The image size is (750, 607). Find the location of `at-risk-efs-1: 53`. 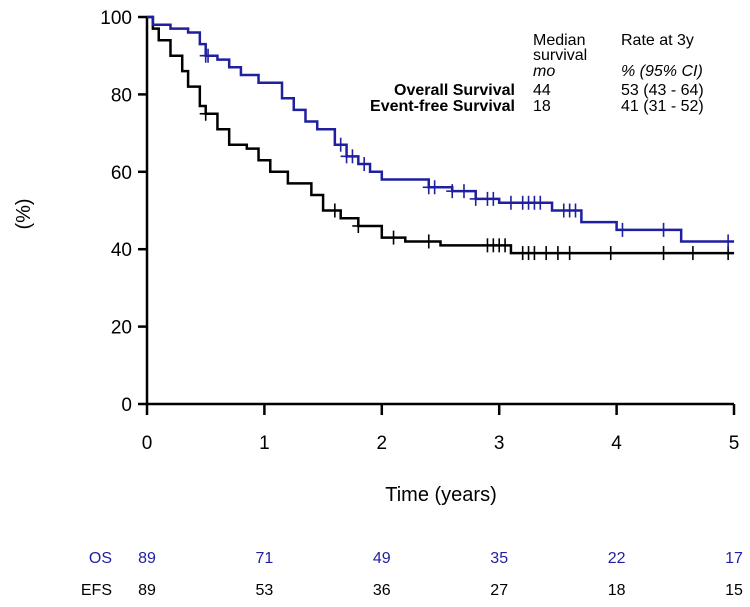

at-risk-efs-1: 53 is located at coordinates (265, 590).